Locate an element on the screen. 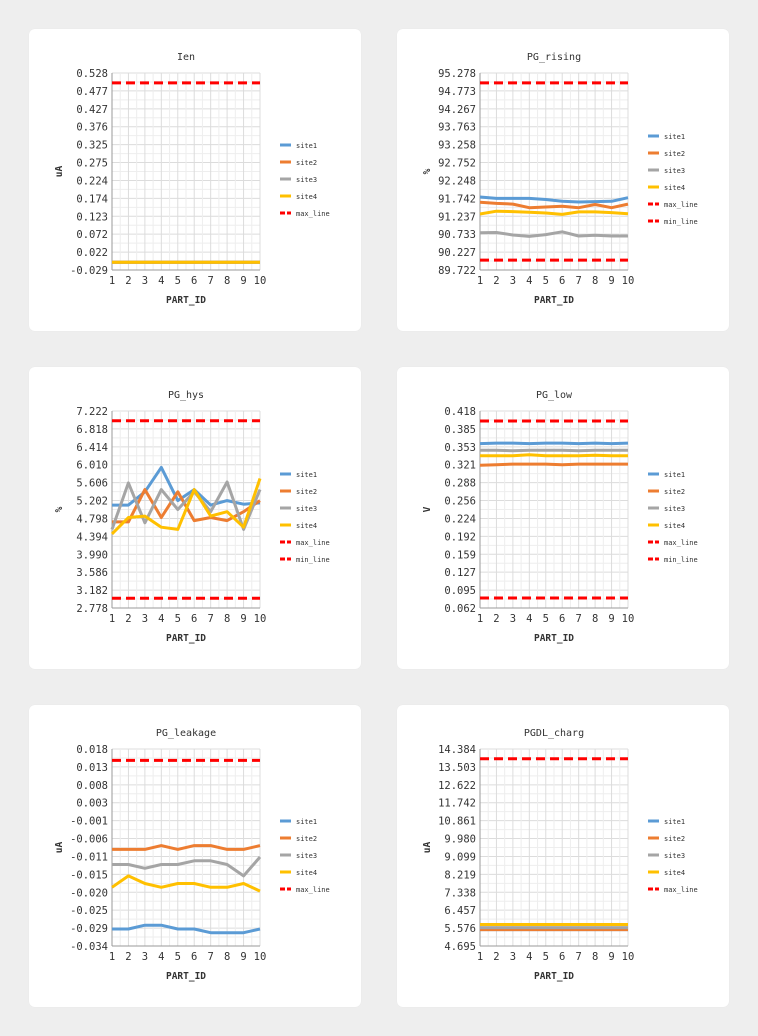 This screenshot has height=1036, width=758. y-tick-label: 0.018 is located at coordinates (92, 750).